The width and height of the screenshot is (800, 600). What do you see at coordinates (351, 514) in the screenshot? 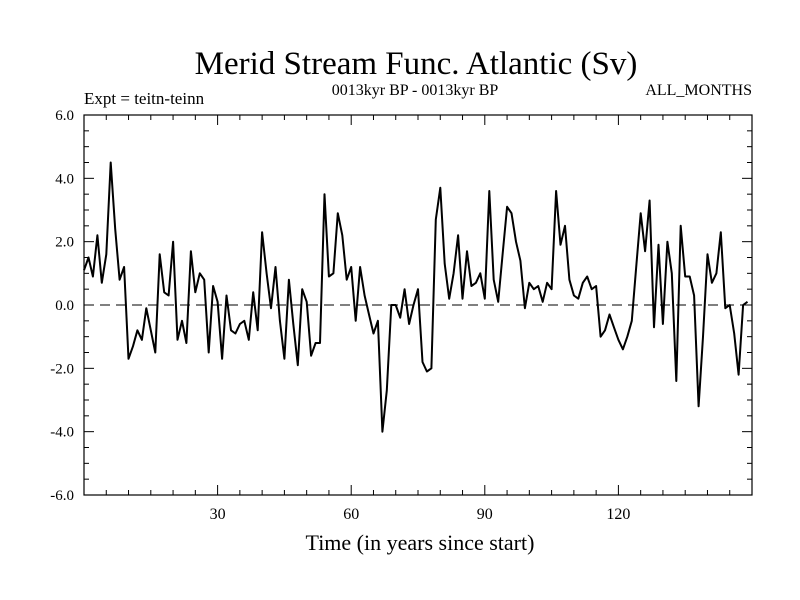
I see `x-tick-label: 60` at bounding box center [351, 514].